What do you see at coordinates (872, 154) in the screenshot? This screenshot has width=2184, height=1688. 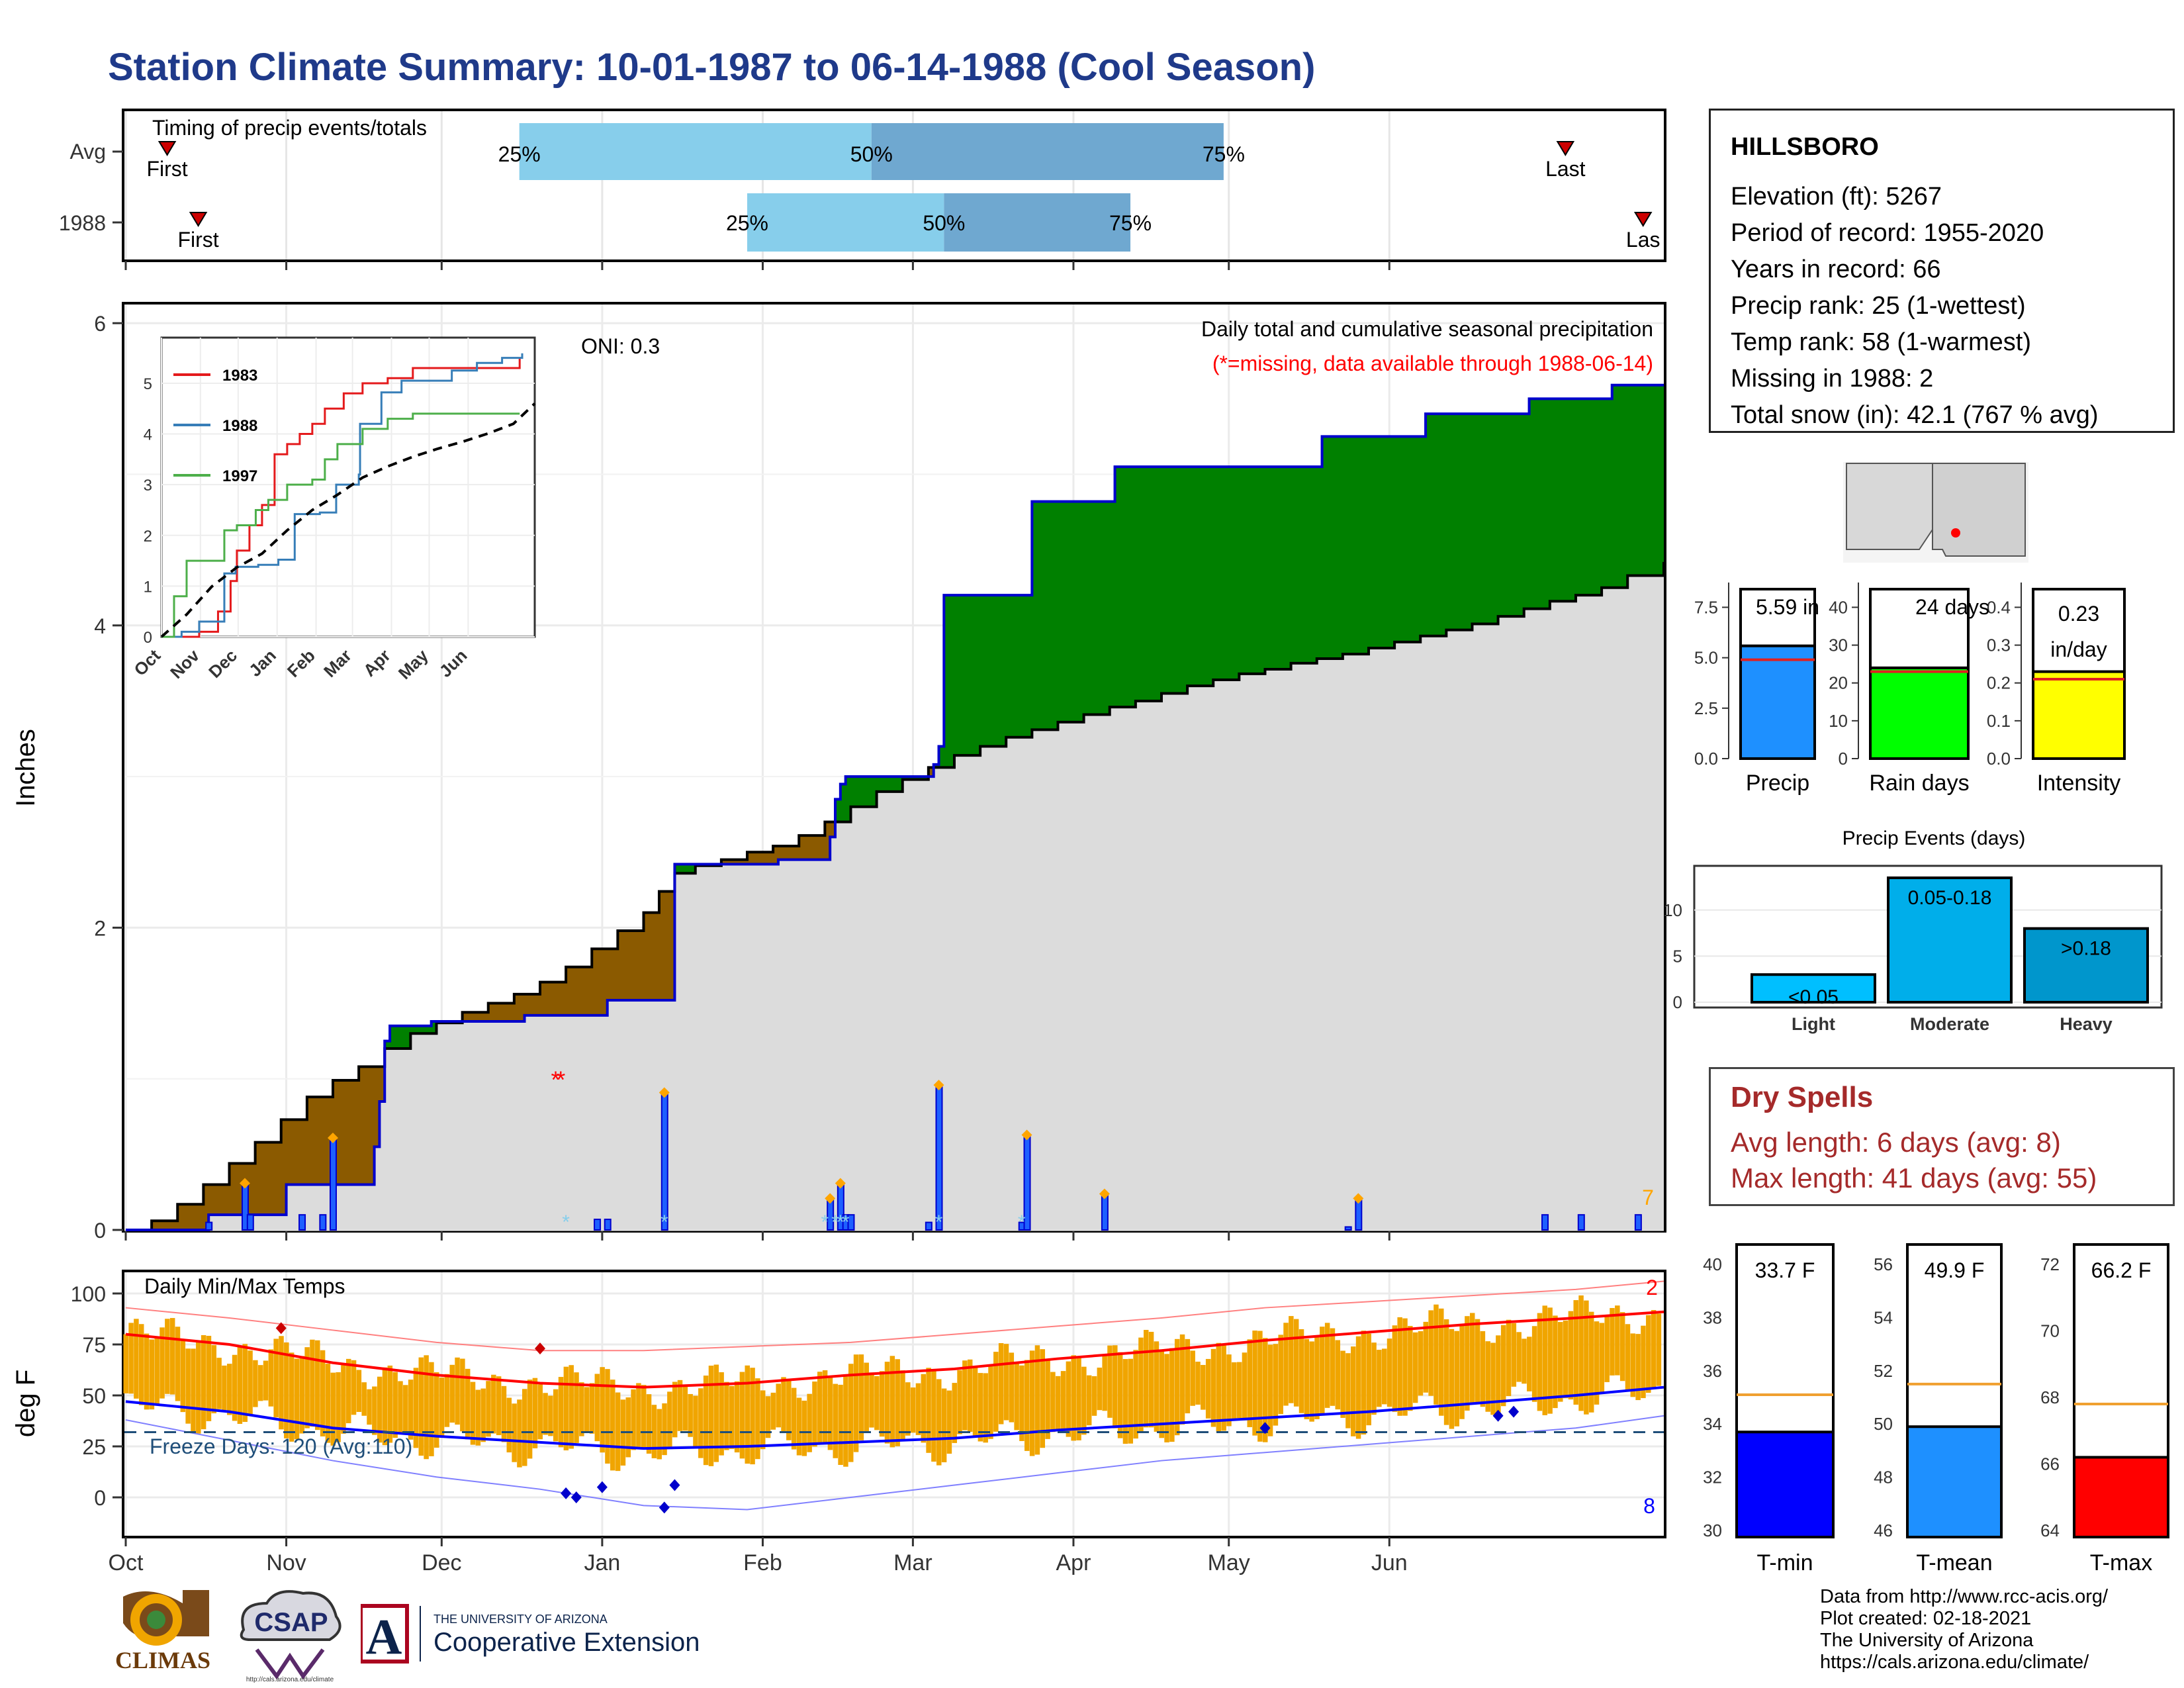 I see `timing-pct-label: 50%` at bounding box center [872, 154].